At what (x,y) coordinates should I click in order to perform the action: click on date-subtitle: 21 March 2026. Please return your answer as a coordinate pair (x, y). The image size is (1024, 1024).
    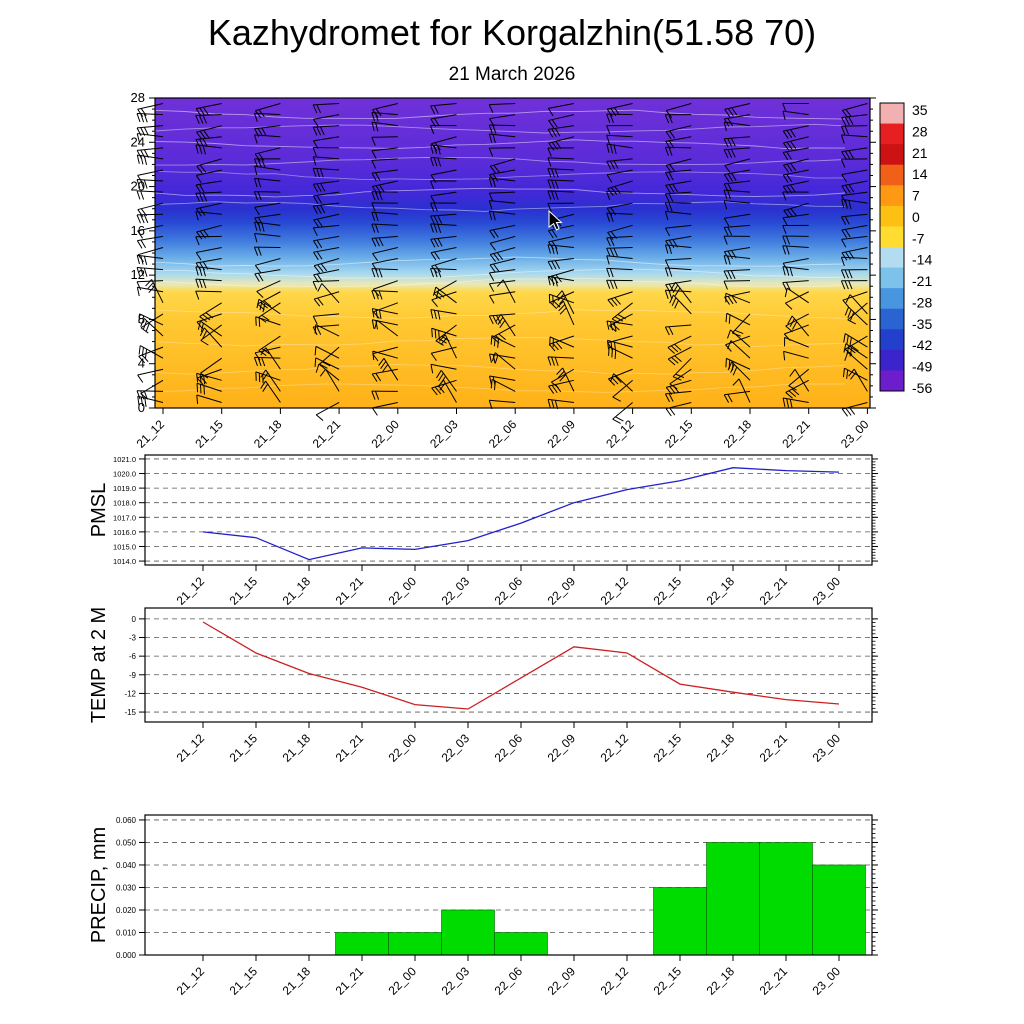
    Looking at the image, I should click on (512, 74).